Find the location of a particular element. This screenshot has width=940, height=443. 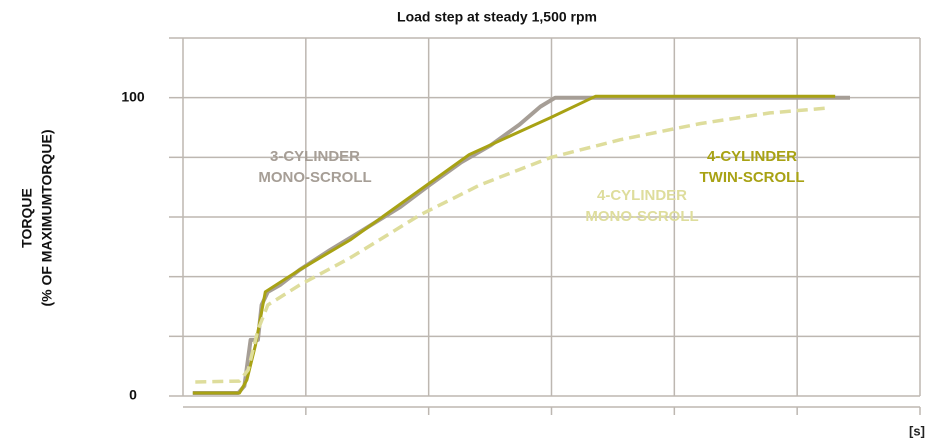

chart-title: Load step at steady 1,500 rpm is located at coordinates (497, 17).